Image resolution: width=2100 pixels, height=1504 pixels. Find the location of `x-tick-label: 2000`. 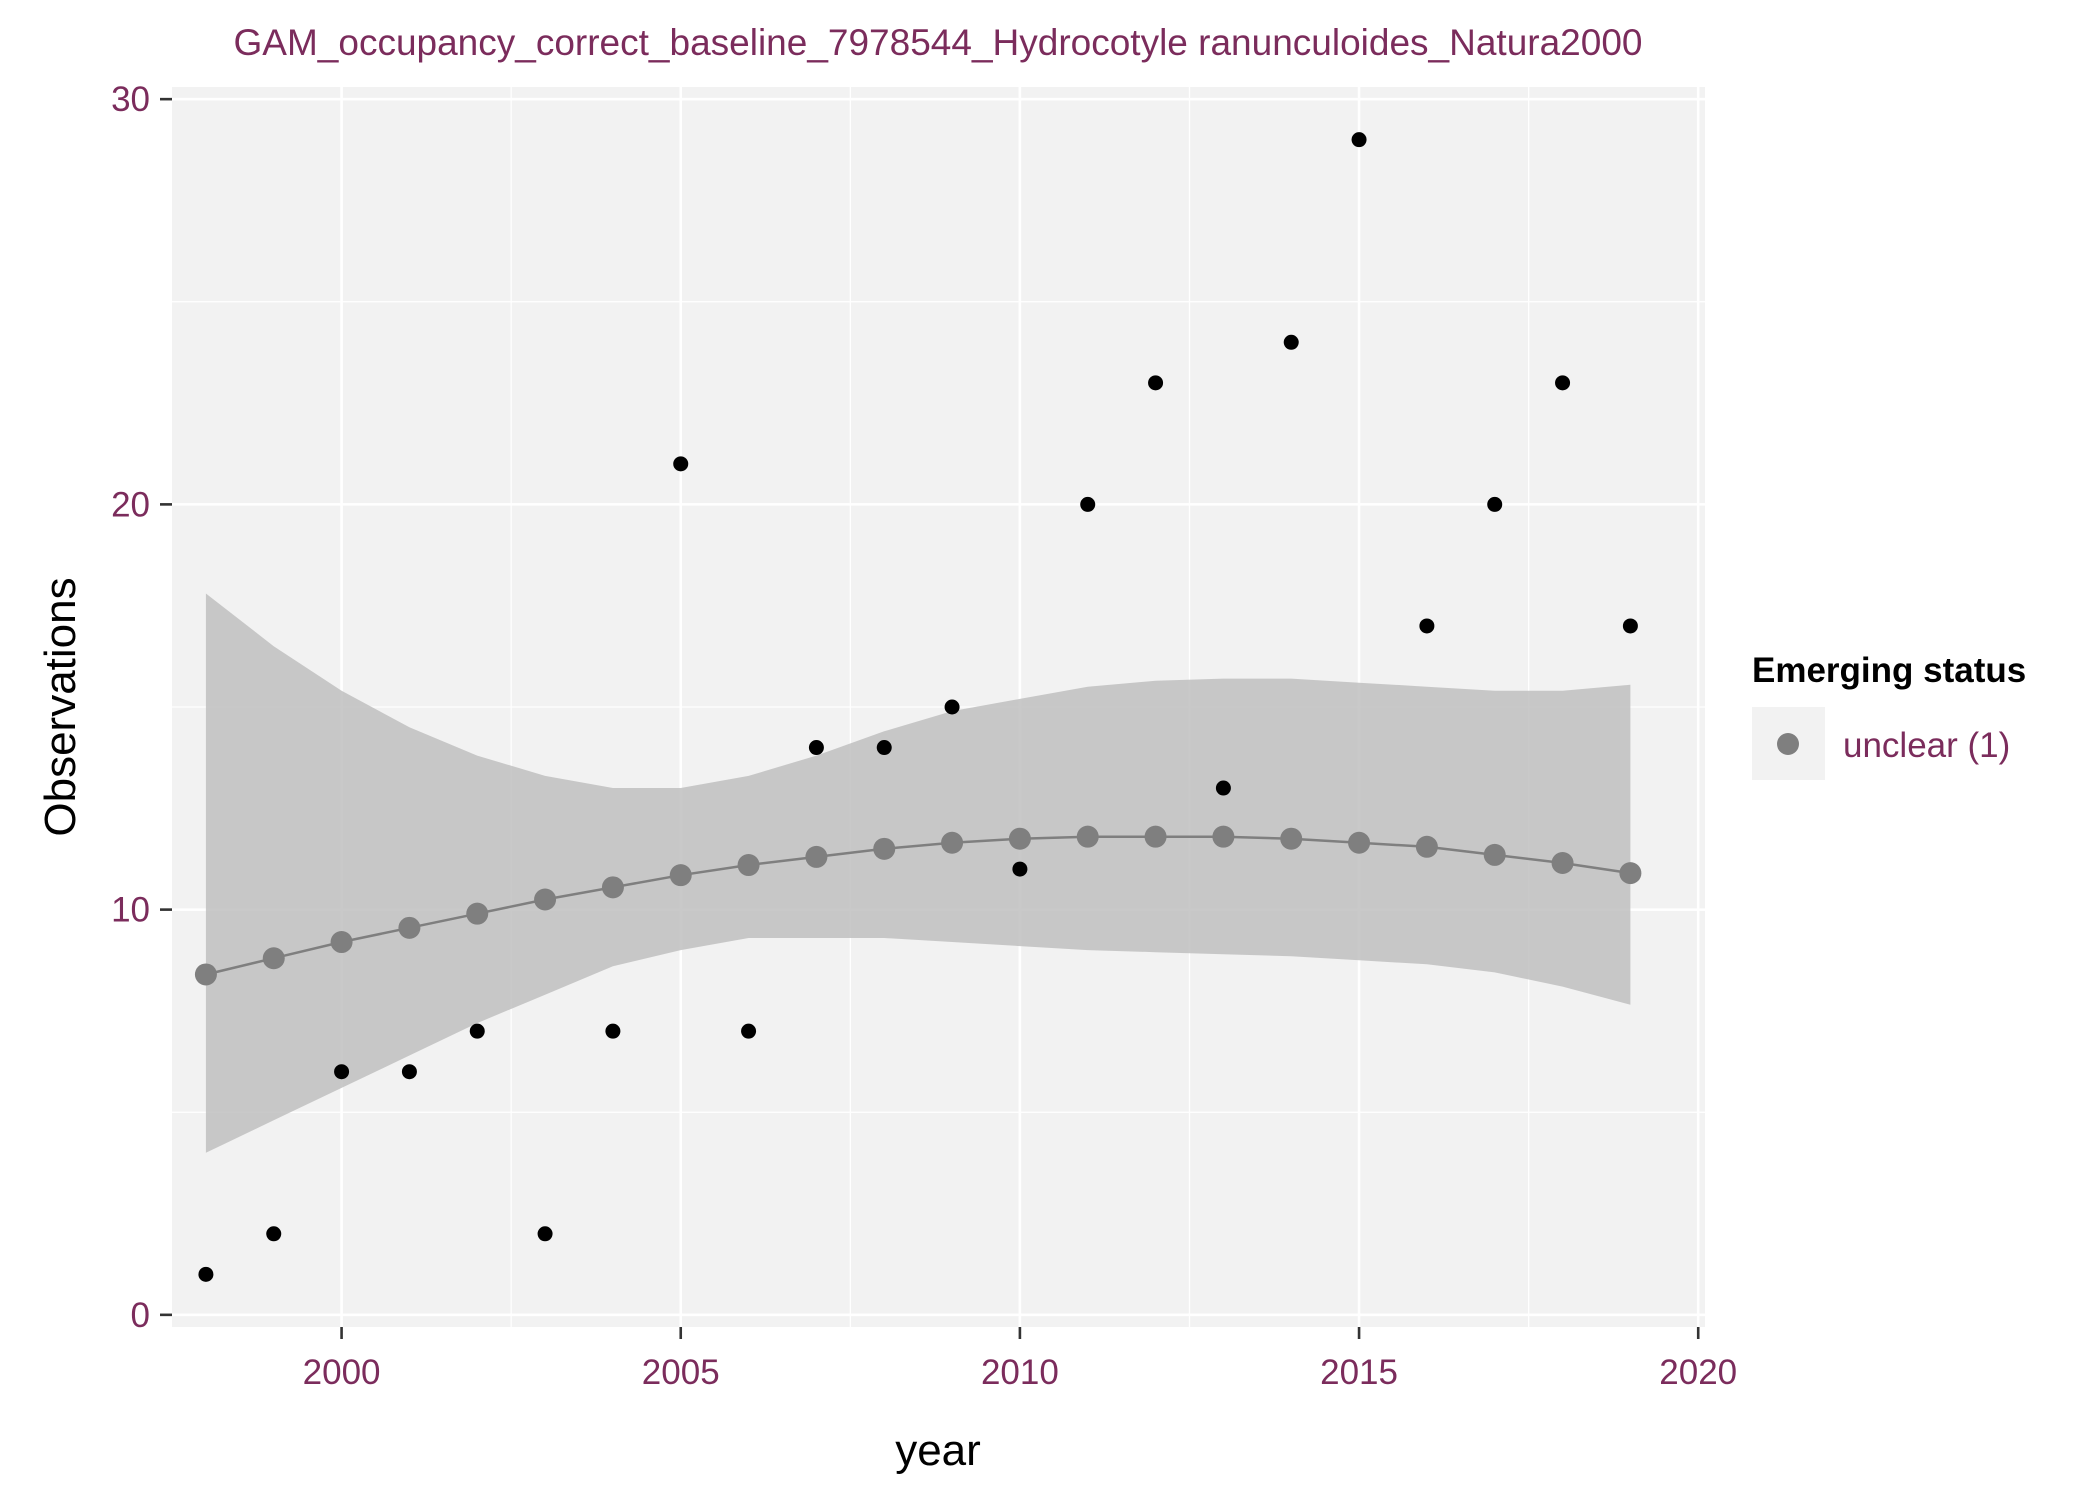

x-tick-label: 2000 is located at coordinates (342, 1372).